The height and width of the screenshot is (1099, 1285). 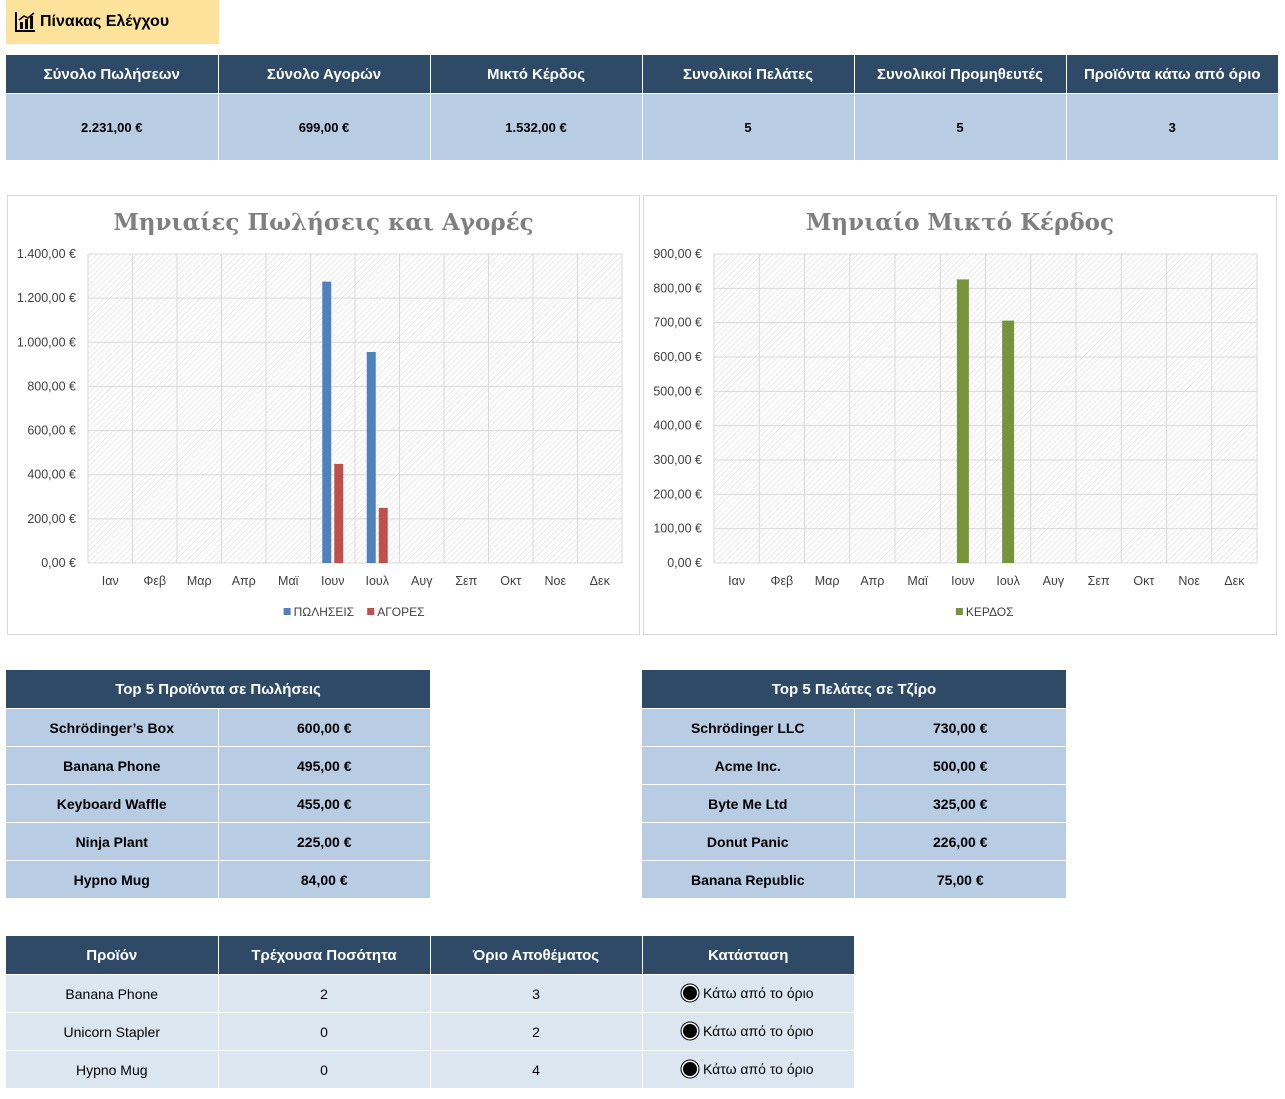 What do you see at coordinates (960, 841) in the screenshot?
I see `customer-revenue: 226,00 €` at bounding box center [960, 841].